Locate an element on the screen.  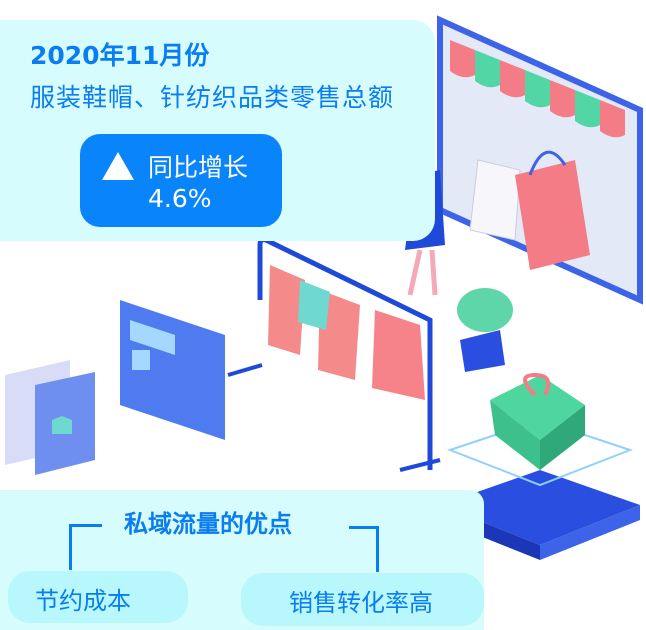
growth-badge: 同比增长 4.6% is located at coordinates (181, 180).